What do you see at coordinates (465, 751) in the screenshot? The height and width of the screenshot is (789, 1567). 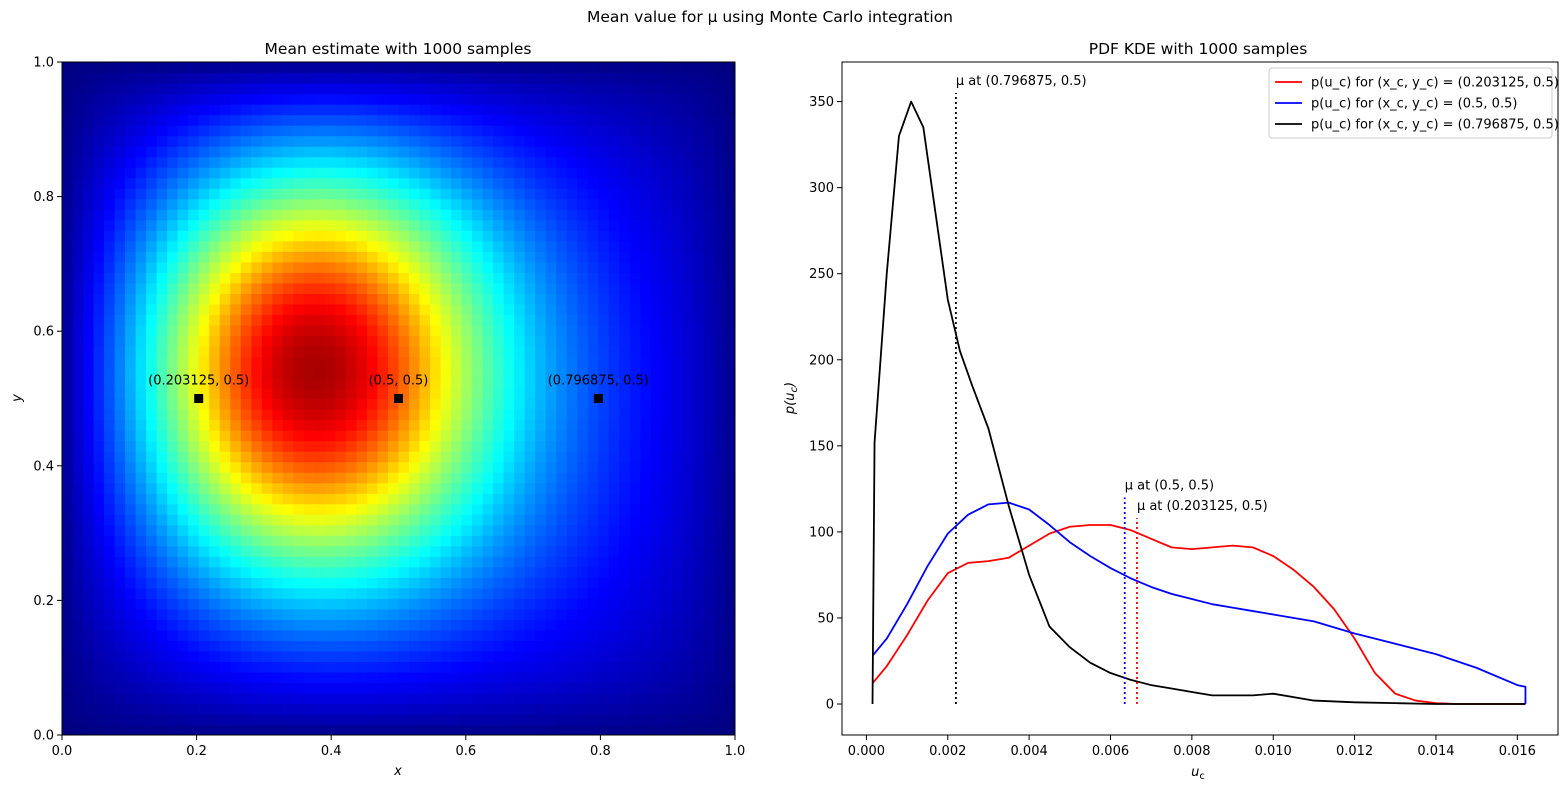 I see `heatmap-x-tick-label: 0.6` at bounding box center [465, 751].